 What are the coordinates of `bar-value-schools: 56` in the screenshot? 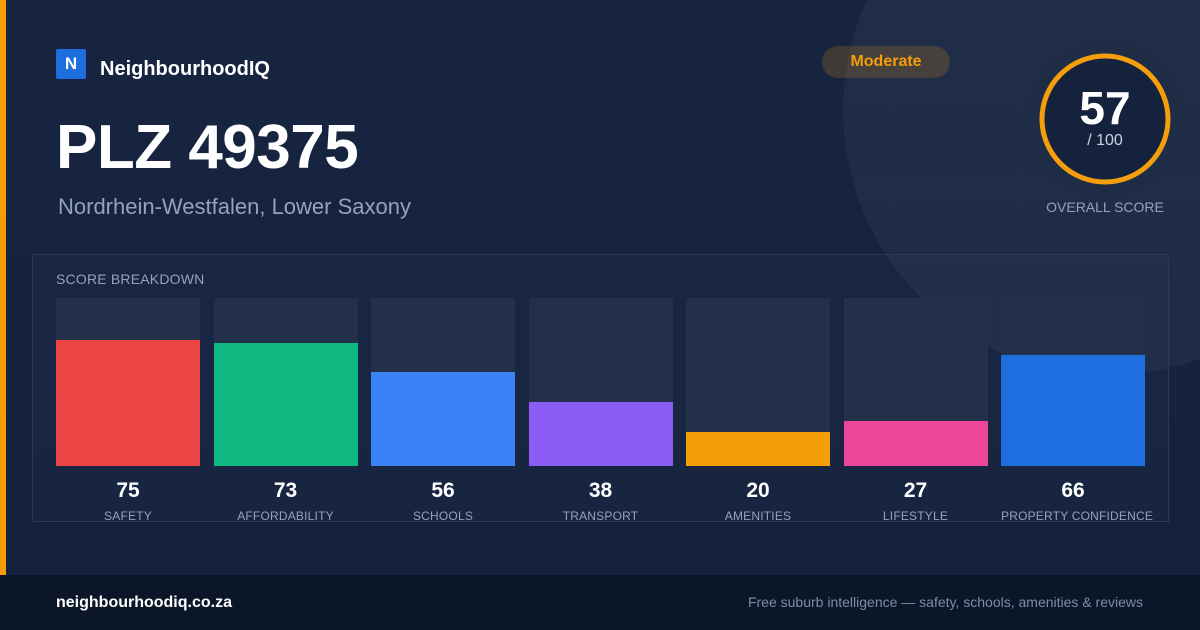 It's located at (443, 490).